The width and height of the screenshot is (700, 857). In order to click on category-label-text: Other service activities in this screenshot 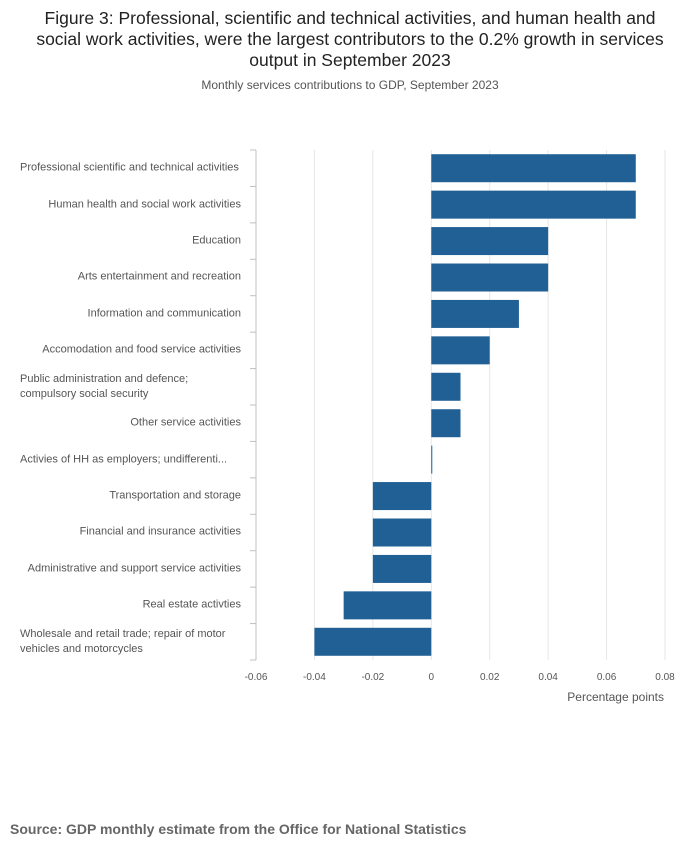, I will do `click(185, 422)`.